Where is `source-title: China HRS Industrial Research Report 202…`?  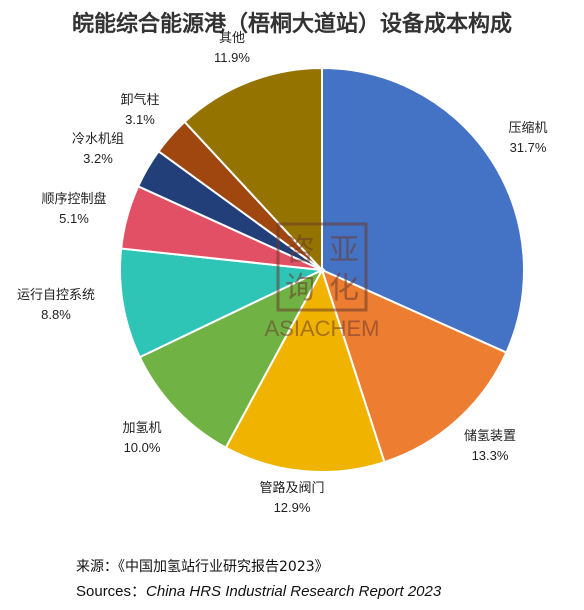 source-title: China HRS Industrial Research Report 202… is located at coordinates (294, 591).